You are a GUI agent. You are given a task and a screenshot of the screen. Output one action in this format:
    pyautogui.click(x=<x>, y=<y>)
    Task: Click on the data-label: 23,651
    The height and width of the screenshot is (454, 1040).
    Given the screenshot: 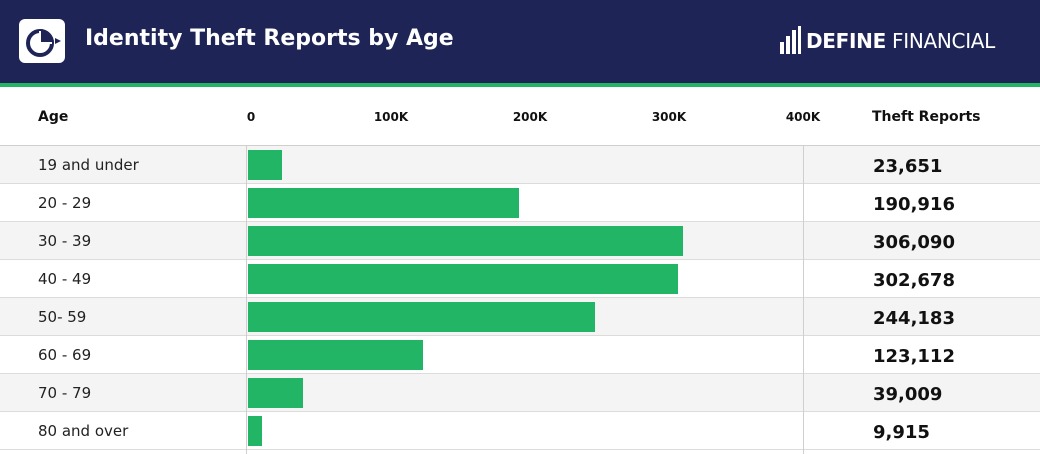 What is the action you would take?
    pyautogui.click(x=908, y=166)
    